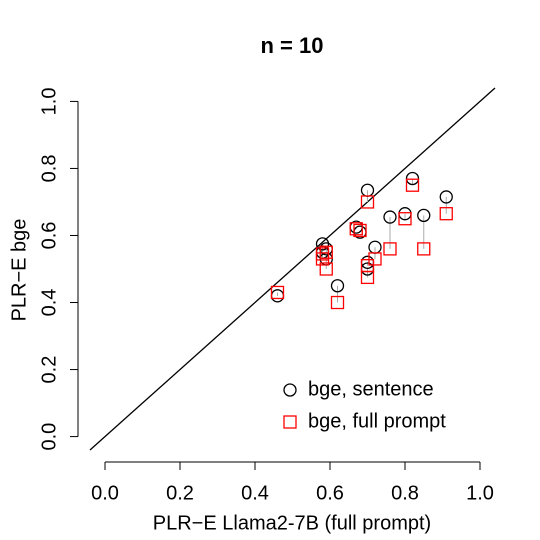 The width and height of the screenshot is (540, 540). I want to click on x-tick-label: 0.6, so click(330, 493).